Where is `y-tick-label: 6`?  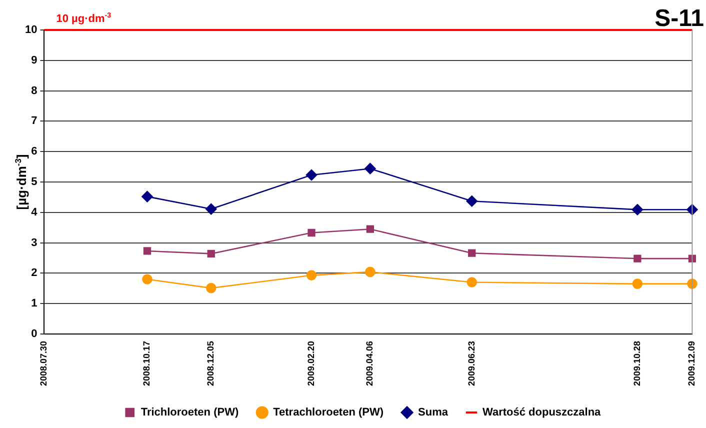
y-tick-label: 6 is located at coordinates (34, 152).